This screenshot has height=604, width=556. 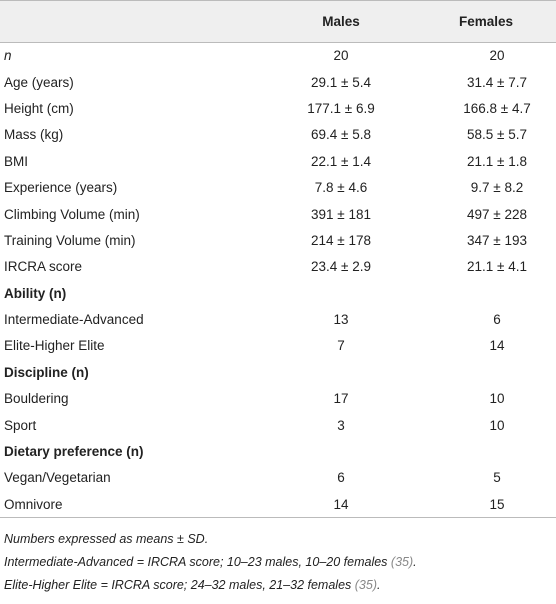 What do you see at coordinates (341, 161) in the screenshot?
I see `cell-value: 22.1 ± 1.4` at bounding box center [341, 161].